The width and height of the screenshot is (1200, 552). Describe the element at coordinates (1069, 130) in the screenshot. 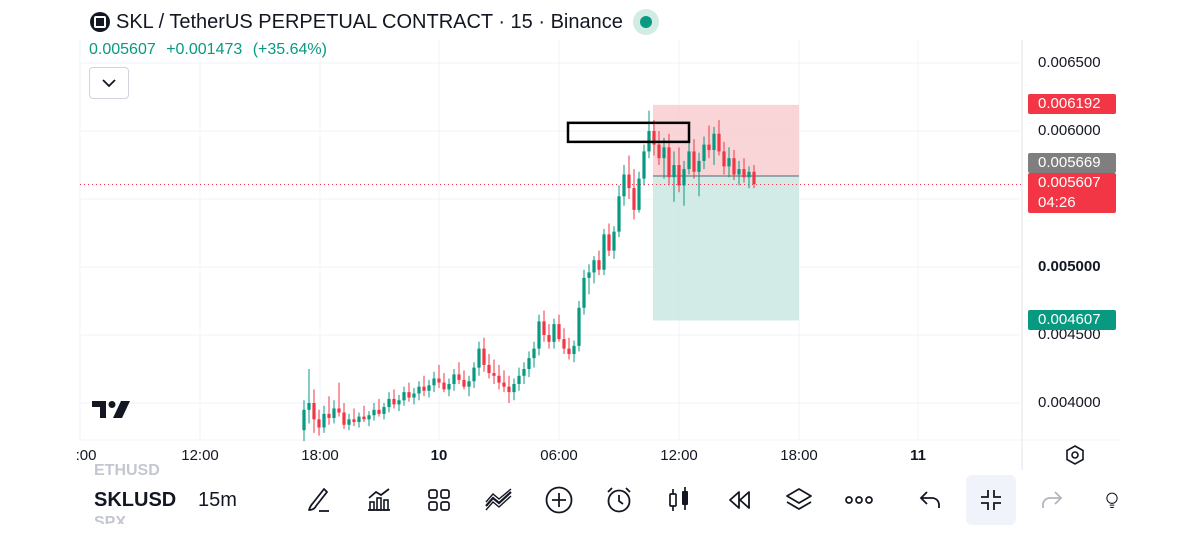

I see `y-tick: 0.006000` at that location.